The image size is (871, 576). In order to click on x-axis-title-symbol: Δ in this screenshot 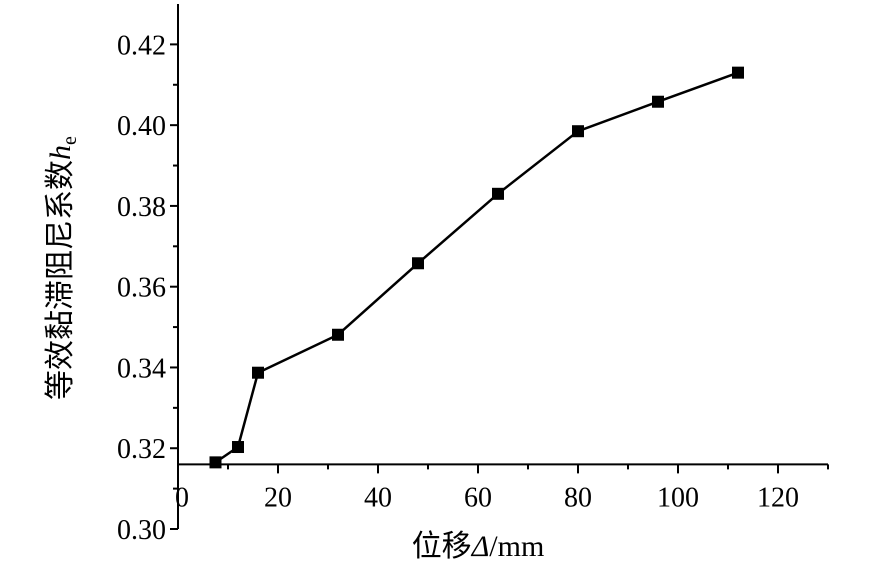, I will do `click(480, 546)`.